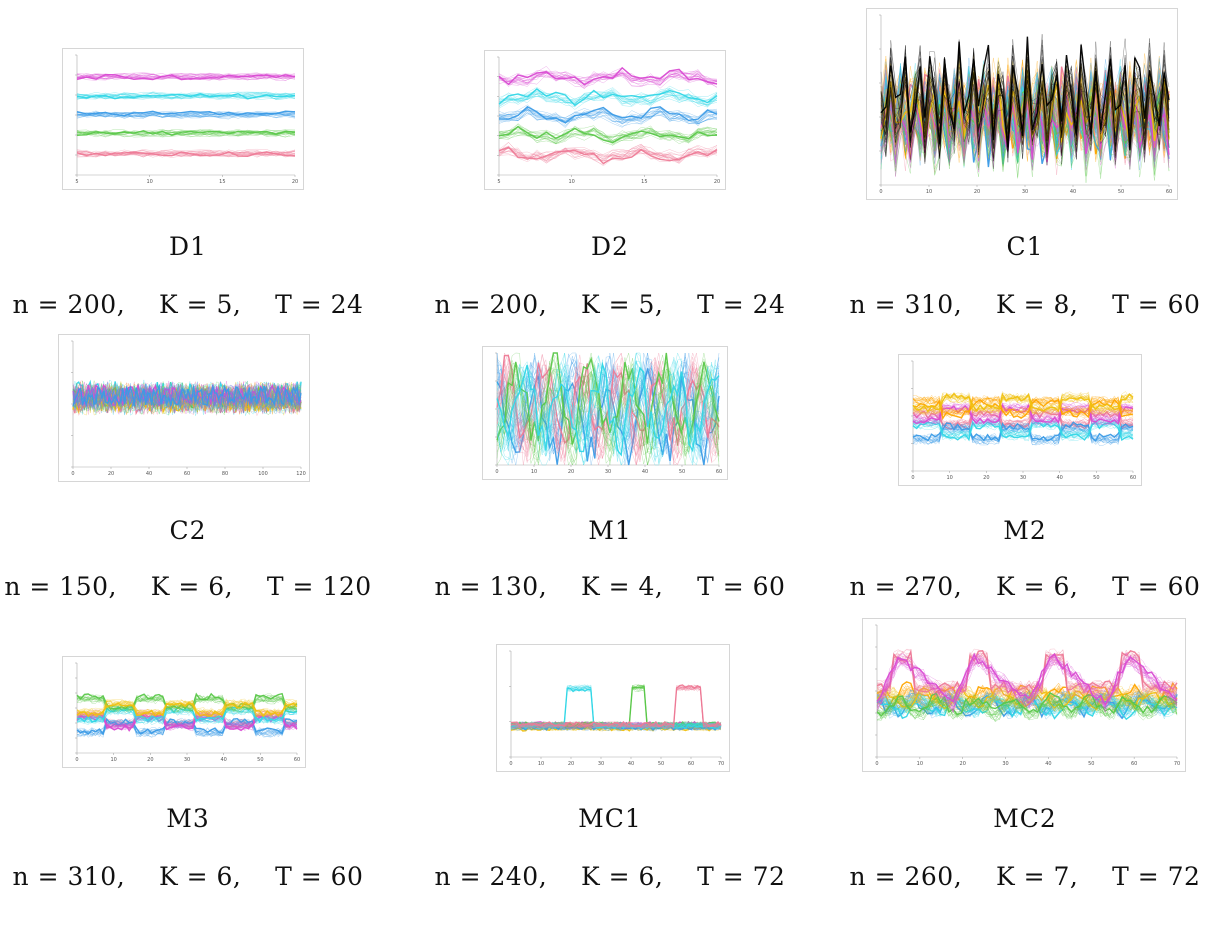  I want to click on panel-params: n = 200, K = 5, T = 24, so click(188, 304).